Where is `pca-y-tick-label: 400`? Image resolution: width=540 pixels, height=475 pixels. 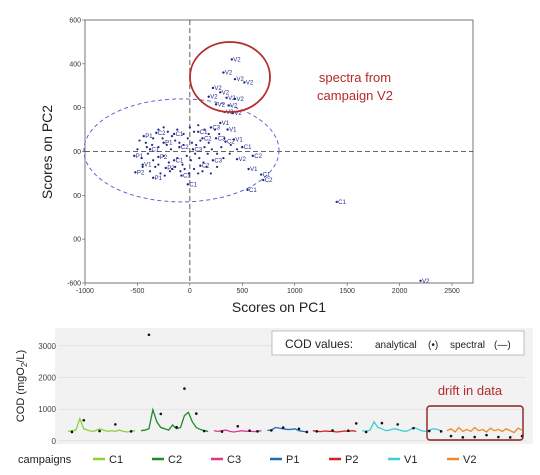
pca-y-tick-label: 400 is located at coordinates (75, 64).